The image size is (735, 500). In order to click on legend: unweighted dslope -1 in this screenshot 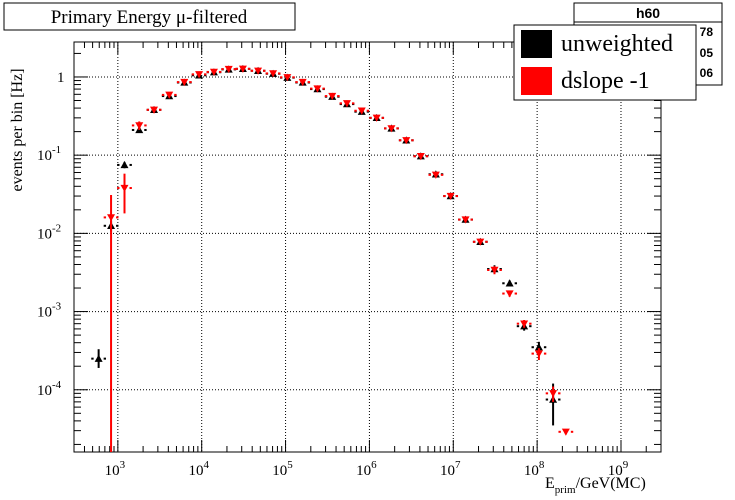, I will do `click(605, 62)`.